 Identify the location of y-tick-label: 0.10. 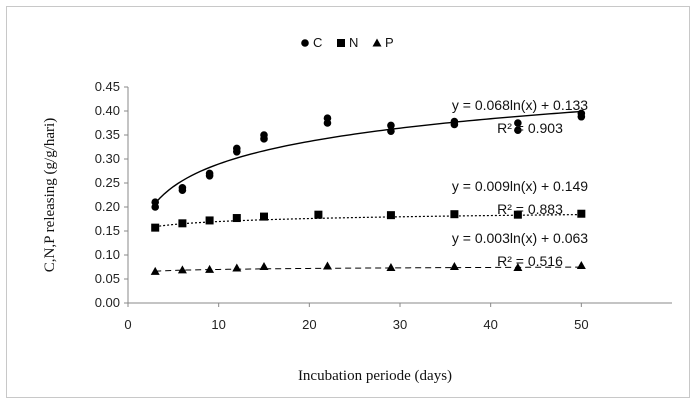
(107, 254).